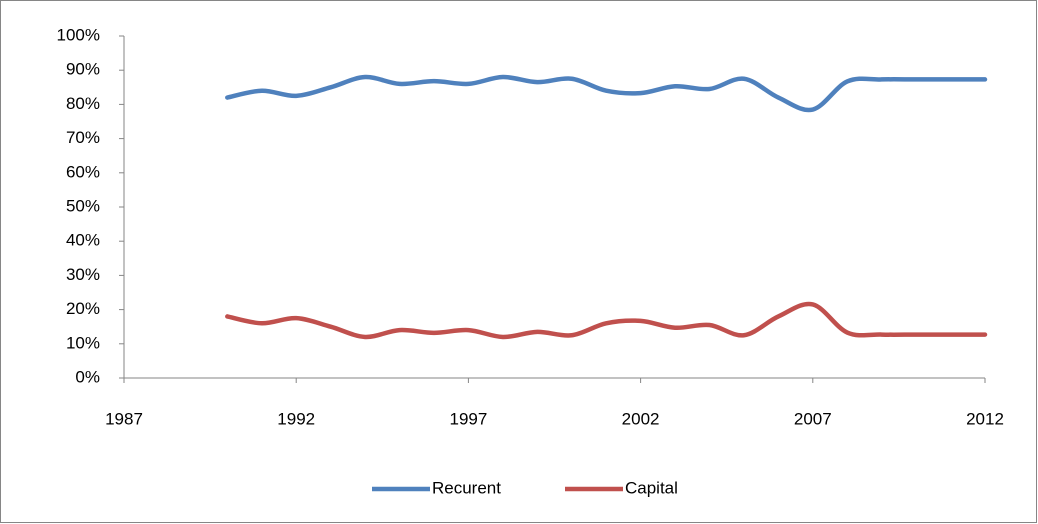 Image resolution: width=1038 pixels, height=524 pixels. What do you see at coordinates (296, 418) in the screenshot?
I see `x-tick-label: 1992` at bounding box center [296, 418].